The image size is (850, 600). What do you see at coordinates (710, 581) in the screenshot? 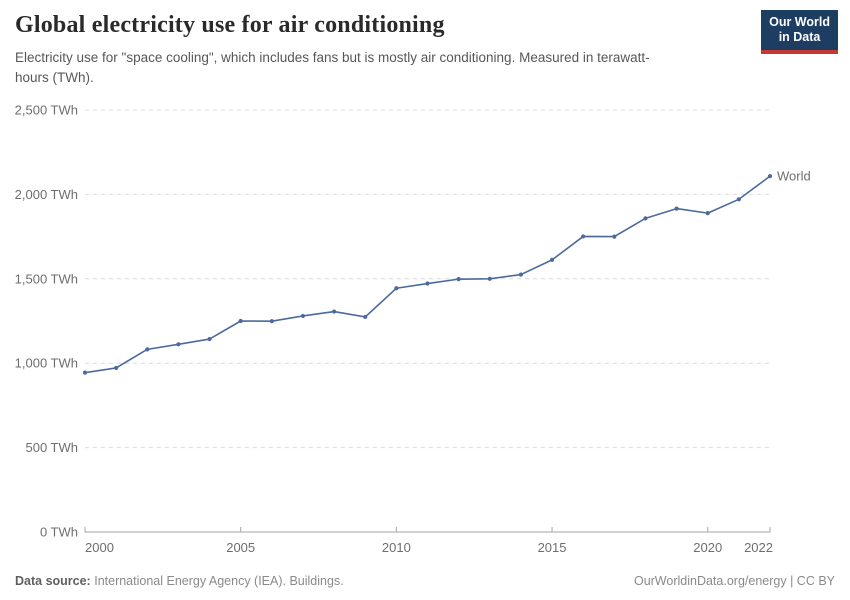
I see `owid-url-link: OurWorldinData.org/energy` at bounding box center [710, 581].